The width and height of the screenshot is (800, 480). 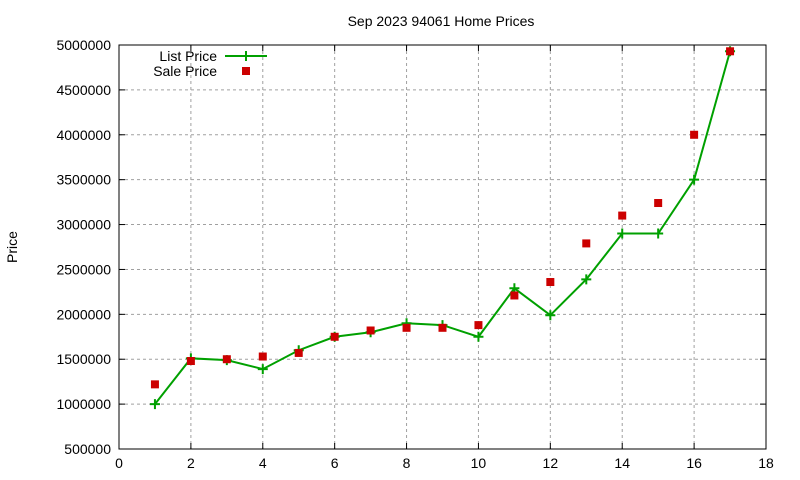 What do you see at coordinates (83, 180) in the screenshot?
I see `y-tick-label: 3500000` at bounding box center [83, 180].